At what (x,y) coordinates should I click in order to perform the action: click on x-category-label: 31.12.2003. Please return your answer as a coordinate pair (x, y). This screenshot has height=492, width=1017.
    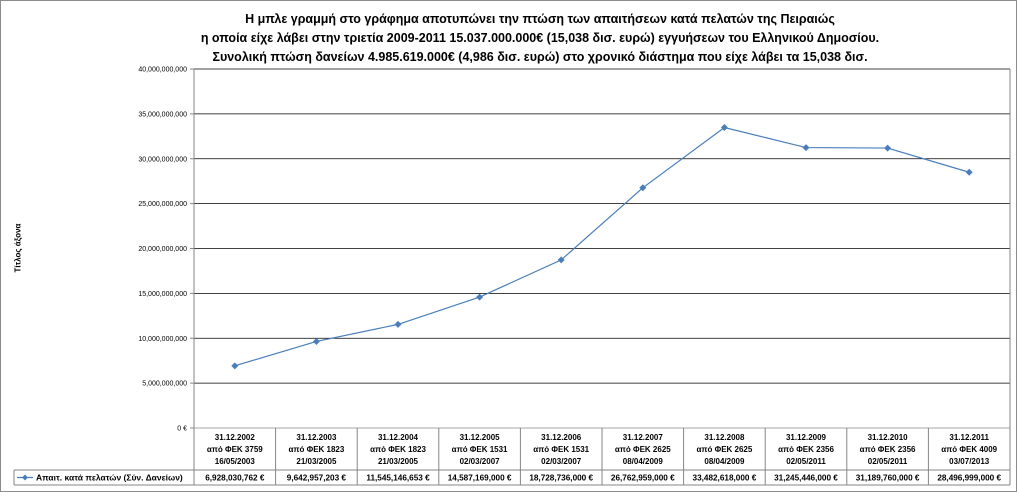
    Looking at the image, I should click on (316, 437).